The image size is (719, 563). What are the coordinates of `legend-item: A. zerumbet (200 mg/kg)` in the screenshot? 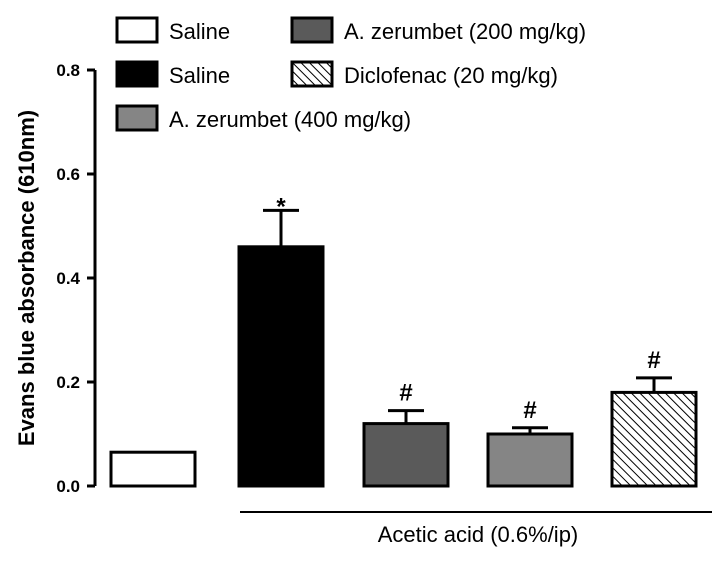 It's located at (438, 30).